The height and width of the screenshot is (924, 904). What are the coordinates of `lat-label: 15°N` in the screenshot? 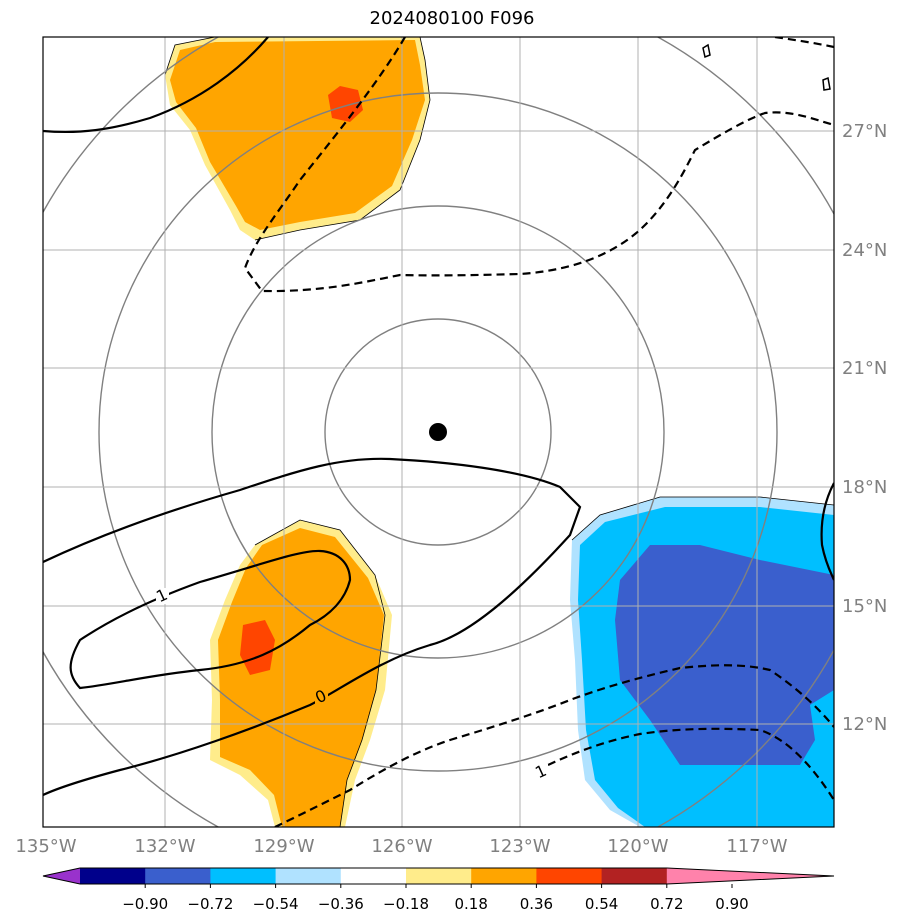 It's located at (864, 606).